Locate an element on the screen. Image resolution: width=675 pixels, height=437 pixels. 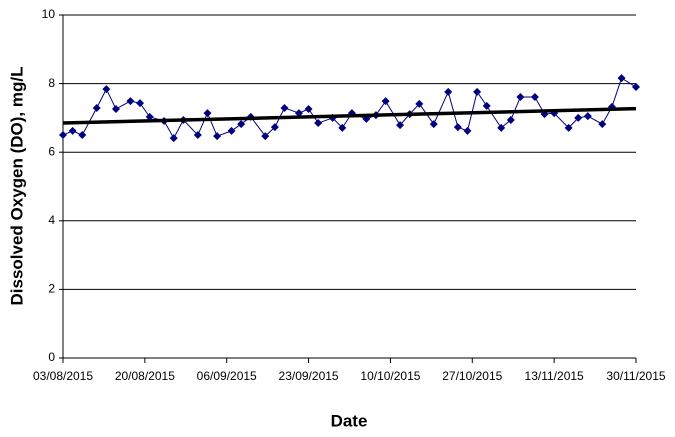
x-tick-label: 03/08/2015 is located at coordinates (63, 376).